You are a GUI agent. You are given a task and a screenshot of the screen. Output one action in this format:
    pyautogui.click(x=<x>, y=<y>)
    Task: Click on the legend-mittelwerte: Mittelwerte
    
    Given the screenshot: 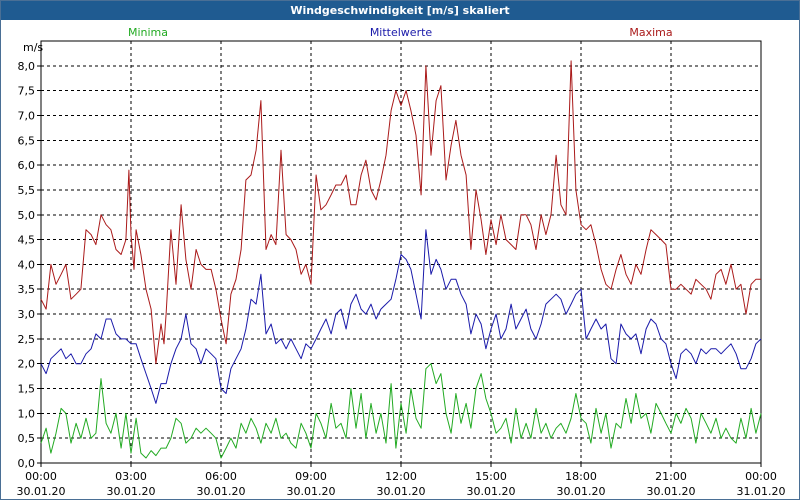 What is the action you would take?
    pyautogui.click(x=401, y=32)
    